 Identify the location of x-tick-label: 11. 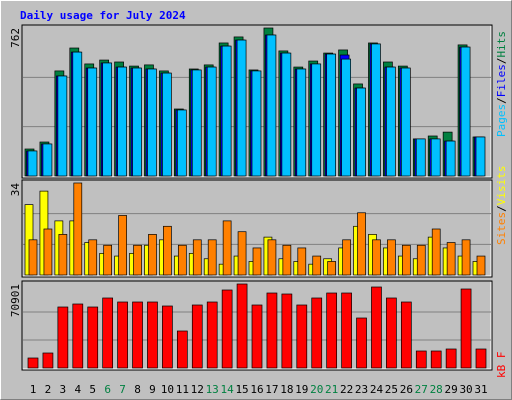
(182, 389).